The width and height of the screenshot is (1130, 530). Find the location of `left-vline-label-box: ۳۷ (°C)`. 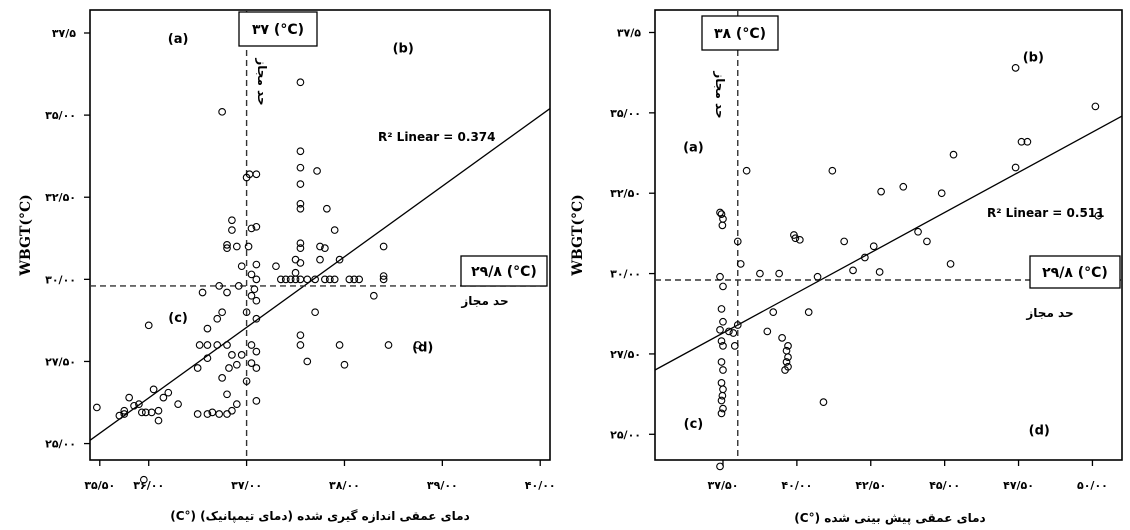

left-vline-label-box: ۳۷ (°C) is located at coordinates (278, 29).